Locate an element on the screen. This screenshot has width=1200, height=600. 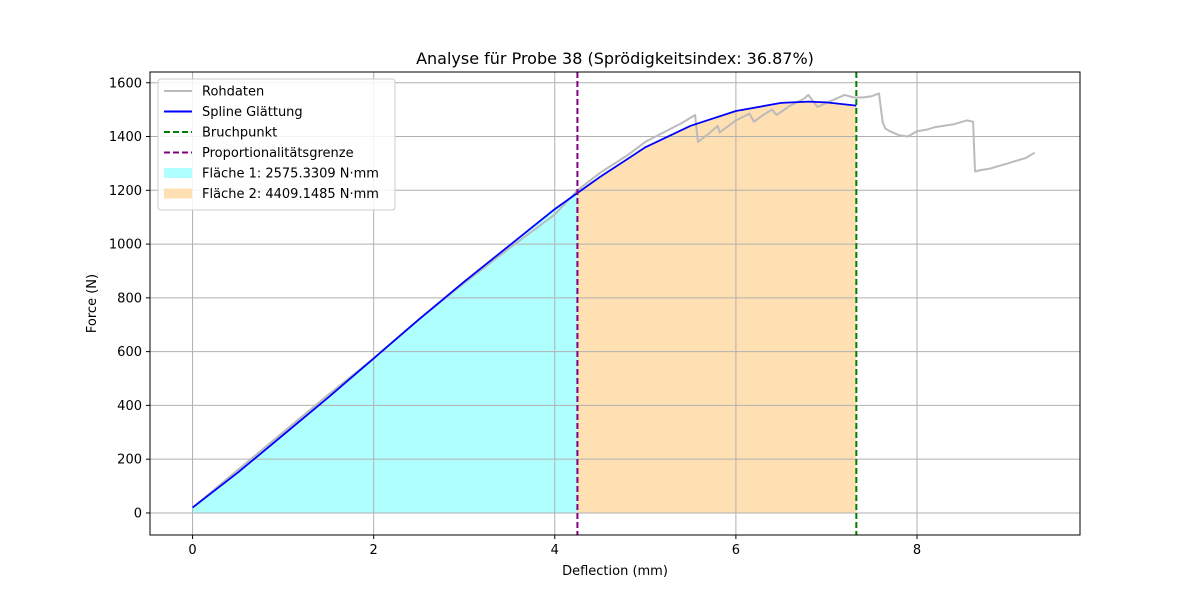
legend-label-raw: Rohdaten is located at coordinates (233, 92).